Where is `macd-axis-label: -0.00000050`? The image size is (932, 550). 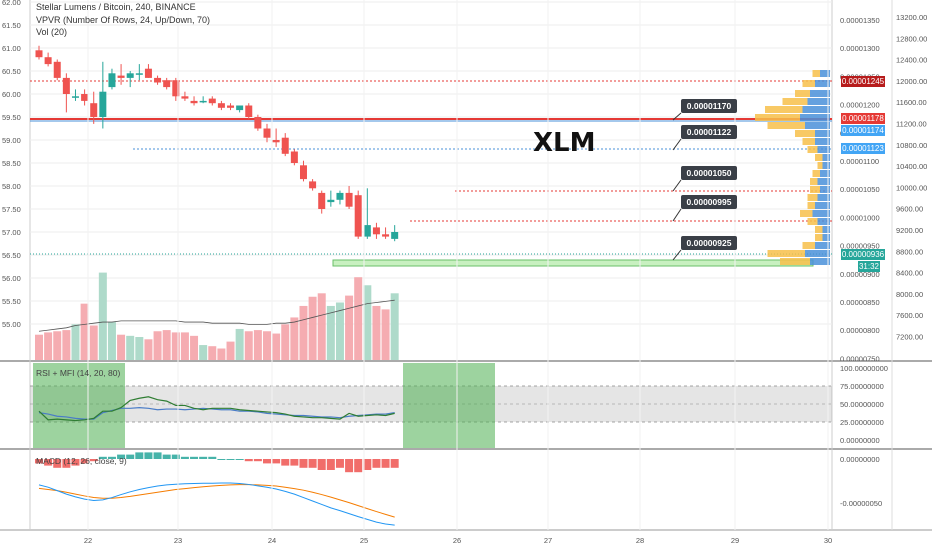 macd-axis-label: -0.00000050 is located at coordinates (861, 503).